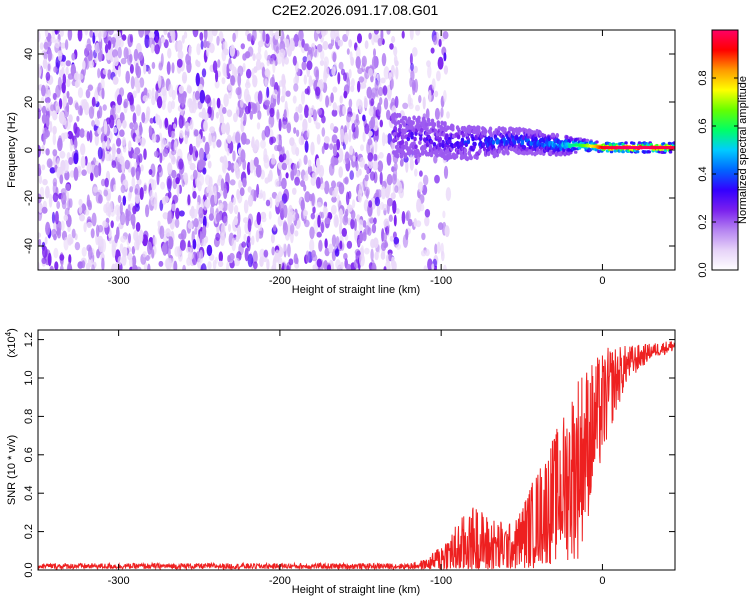  I want to click on spectrogram-x-label: Height of straight line (km), so click(356, 290).